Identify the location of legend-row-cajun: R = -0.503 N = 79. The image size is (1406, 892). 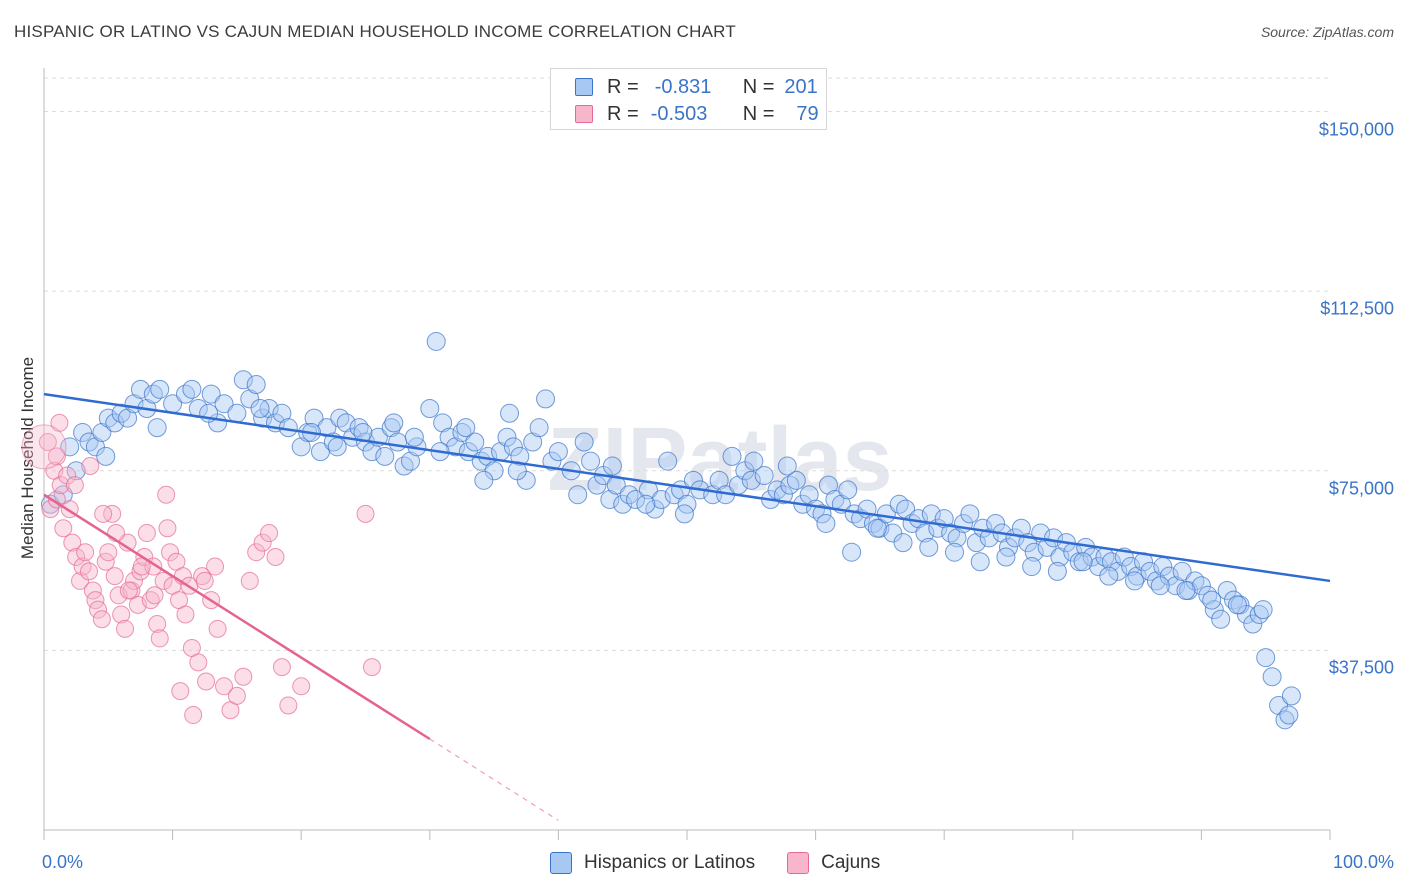
(697, 114).